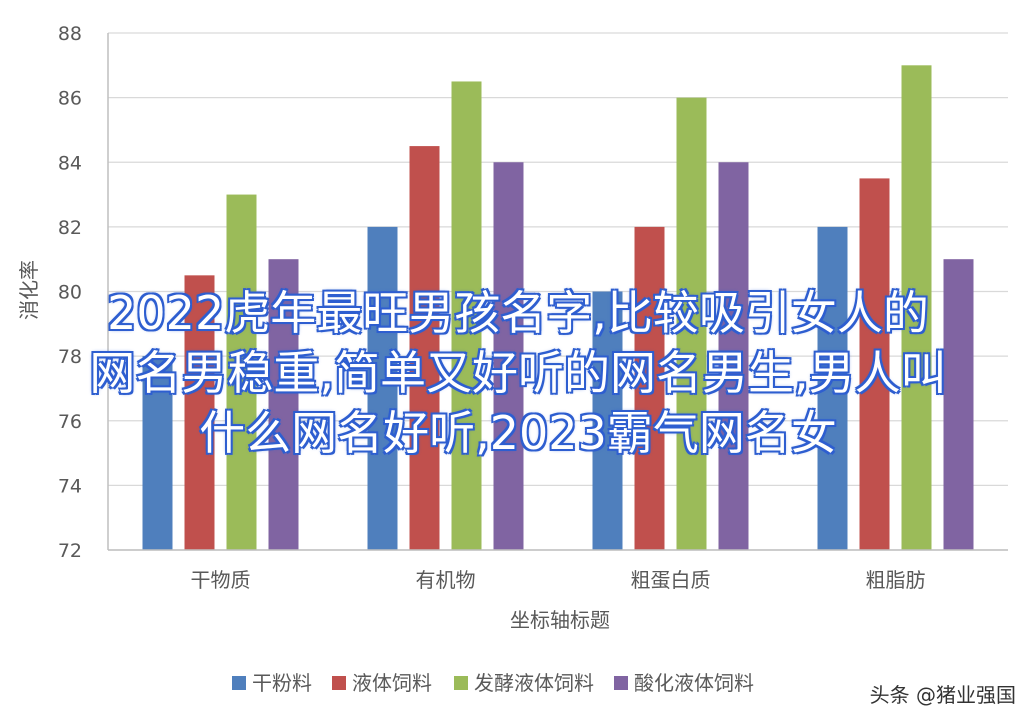 Image resolution: width=1036 pixels, height=720 pixels. Describe the element at coordinates (896, 580) in the screenshot. I see `x-tick-label: 粗脂肪` at that location.